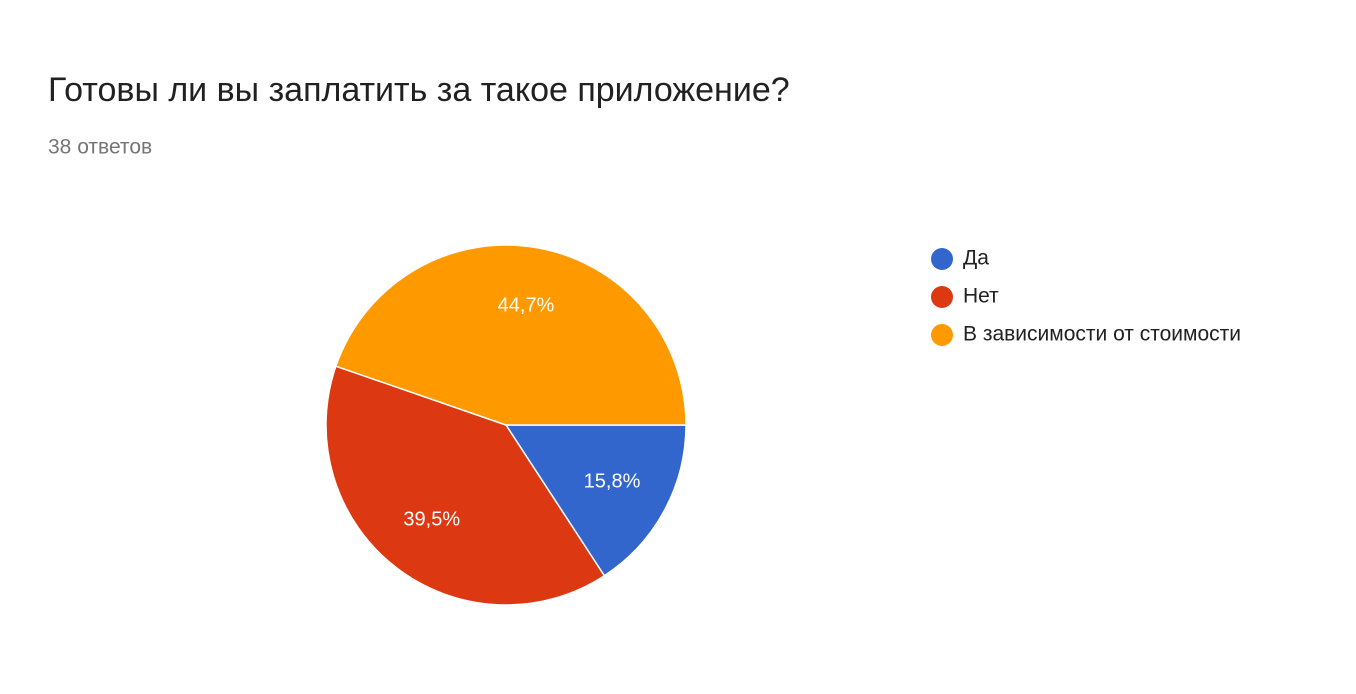 This screenshot has width=1356, height=694. What do you see at coordinates (612, 482) in the screenshot?
I see `slice-label: 15,8%` at bounding box center [612, 482].